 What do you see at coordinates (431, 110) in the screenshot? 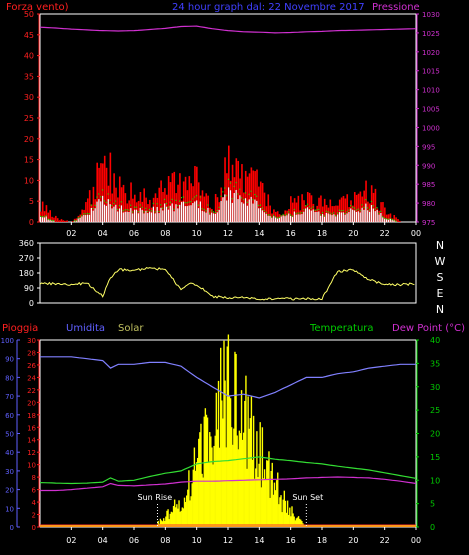
I see `pressure-tick-label: 1005` at bounding box center [431, 110].